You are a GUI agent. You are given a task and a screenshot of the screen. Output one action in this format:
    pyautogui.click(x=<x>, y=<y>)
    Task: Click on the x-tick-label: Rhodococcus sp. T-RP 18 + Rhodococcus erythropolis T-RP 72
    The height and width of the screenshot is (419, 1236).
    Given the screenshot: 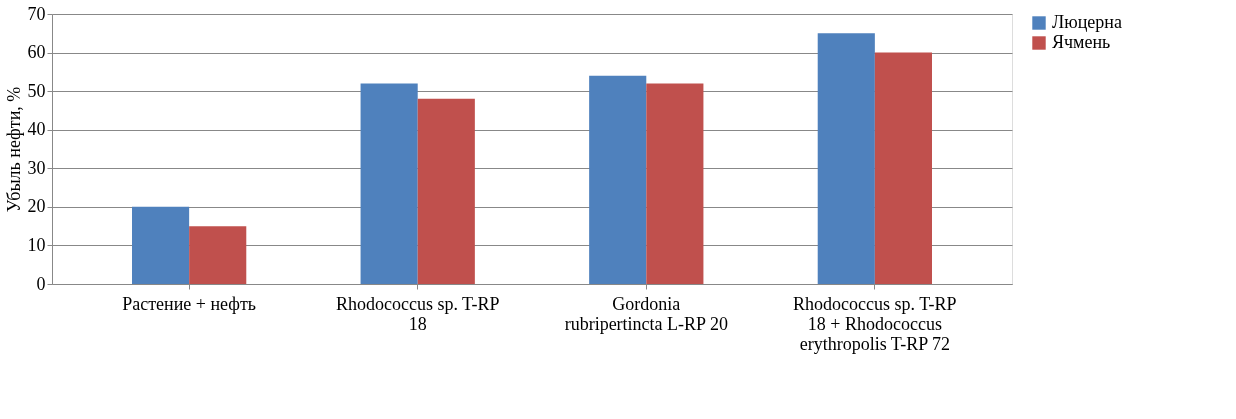 What is the action you would take?
    pyautogui.click(x=875, y=323)
    